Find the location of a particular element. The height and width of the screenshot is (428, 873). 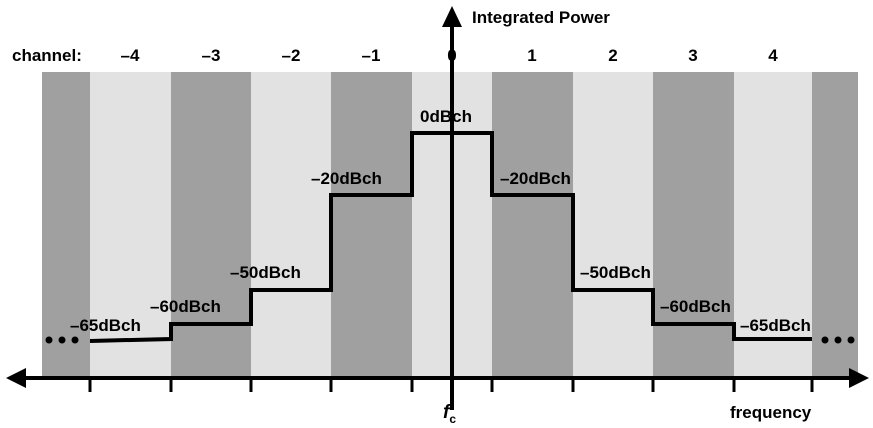

channel-prefix-label: channel: is located at coordinates (47, 55).